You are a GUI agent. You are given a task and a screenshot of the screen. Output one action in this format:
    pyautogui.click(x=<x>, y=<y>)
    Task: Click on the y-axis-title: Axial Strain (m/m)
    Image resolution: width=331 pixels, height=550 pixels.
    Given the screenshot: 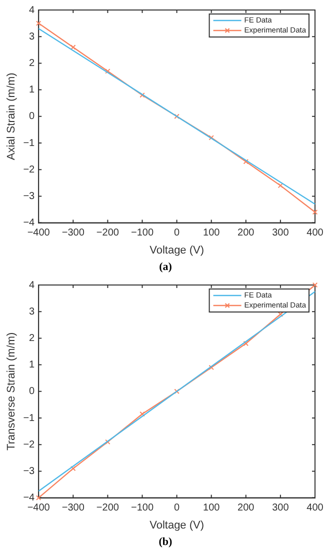 What is the action you would take?
    pyautogui.click(x=12, y=116)
    